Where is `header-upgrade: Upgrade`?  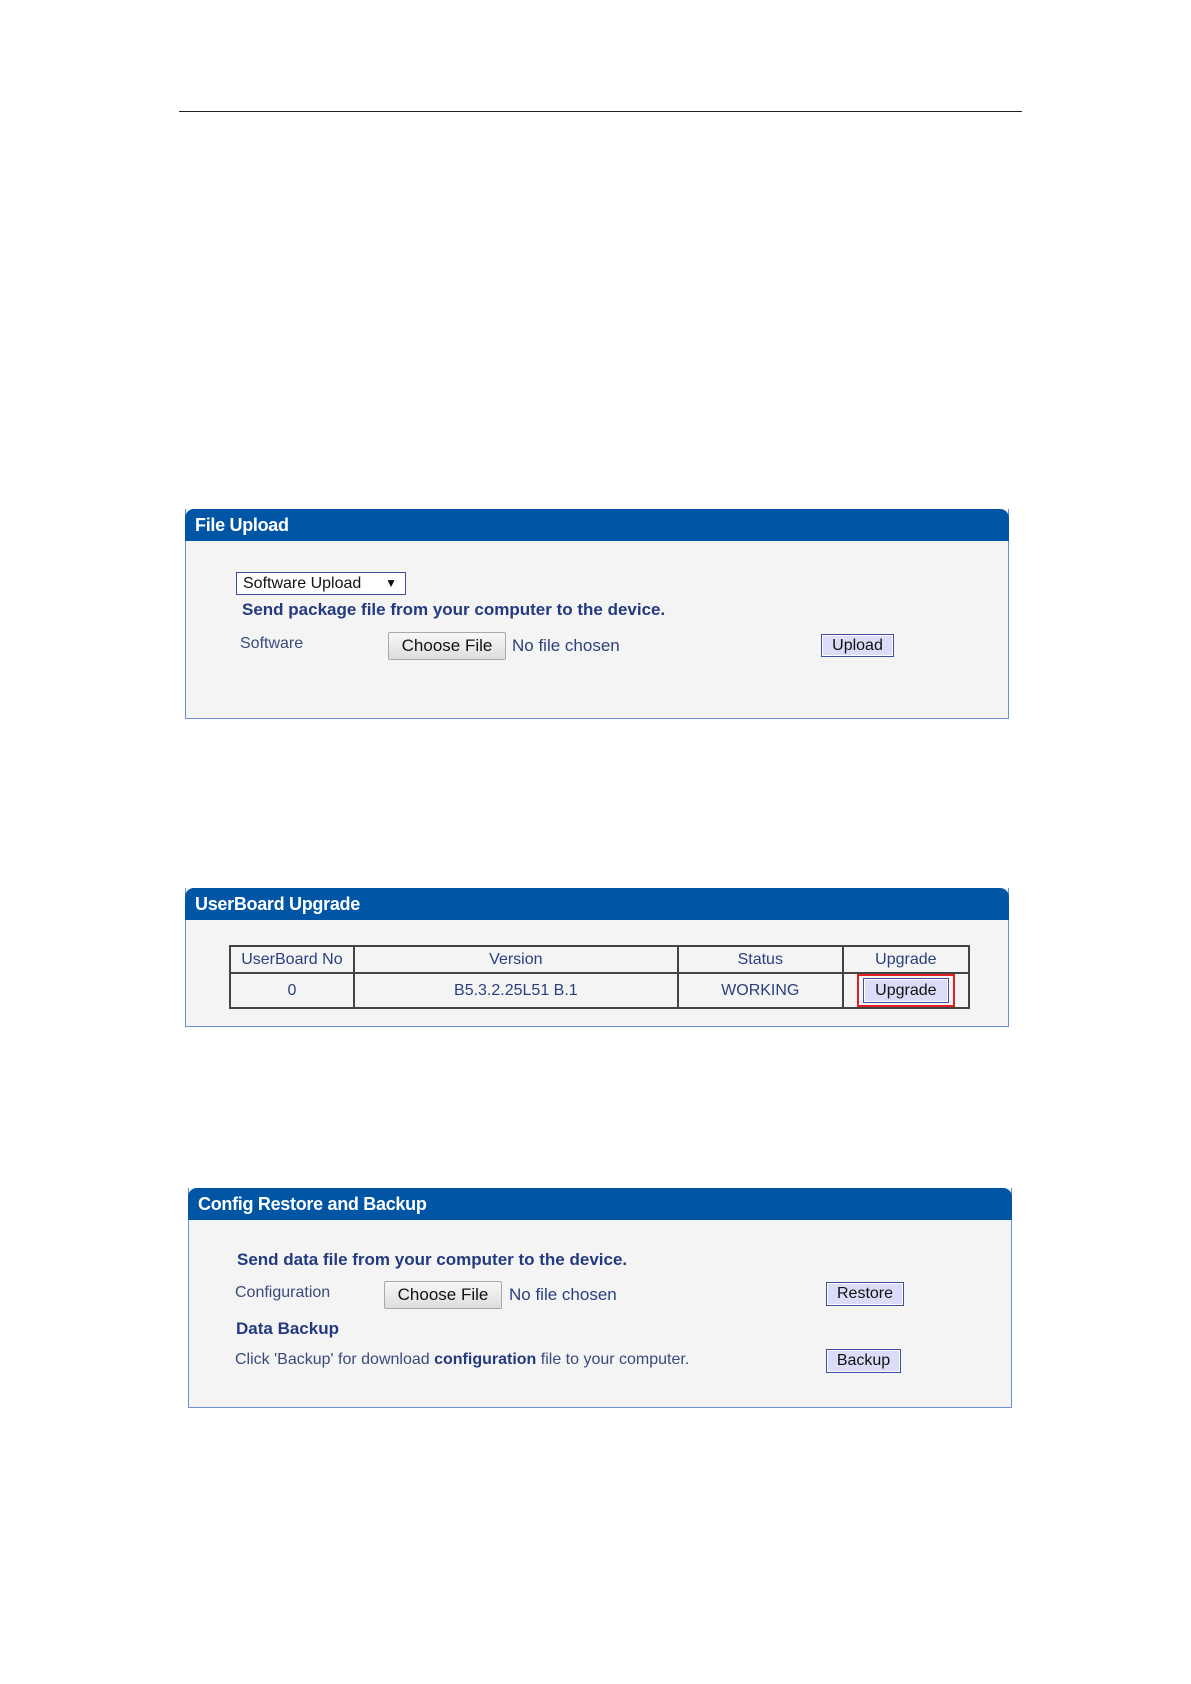 header-upgrade: Upgrade is located at coordinates (906, 959).